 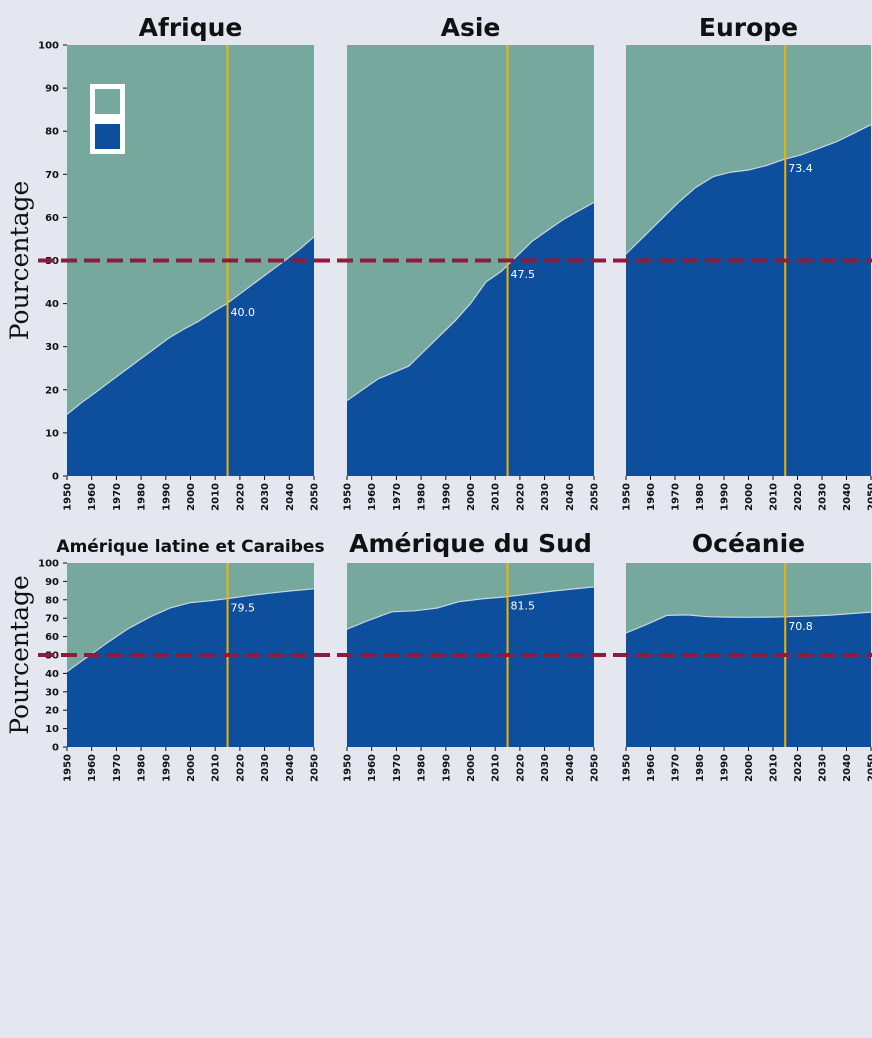 What do you see at coordinates (107, 136) in the screenshot?
I see `legend-swatch-urban` at bounding box center [107, 136].